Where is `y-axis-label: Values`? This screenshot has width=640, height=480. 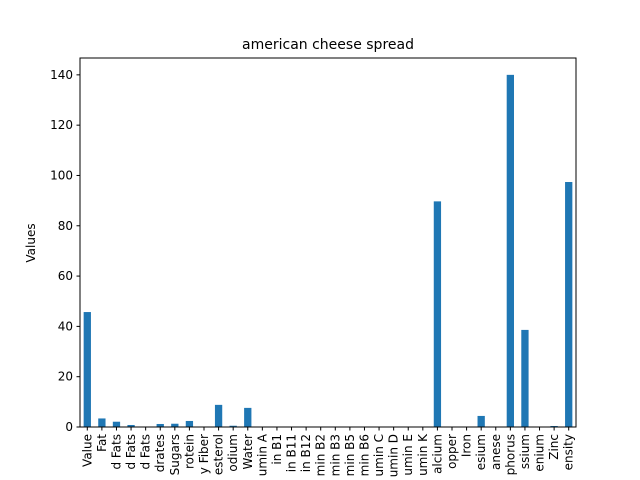
y-axis-label: Values is located at coordinates (31, 242).